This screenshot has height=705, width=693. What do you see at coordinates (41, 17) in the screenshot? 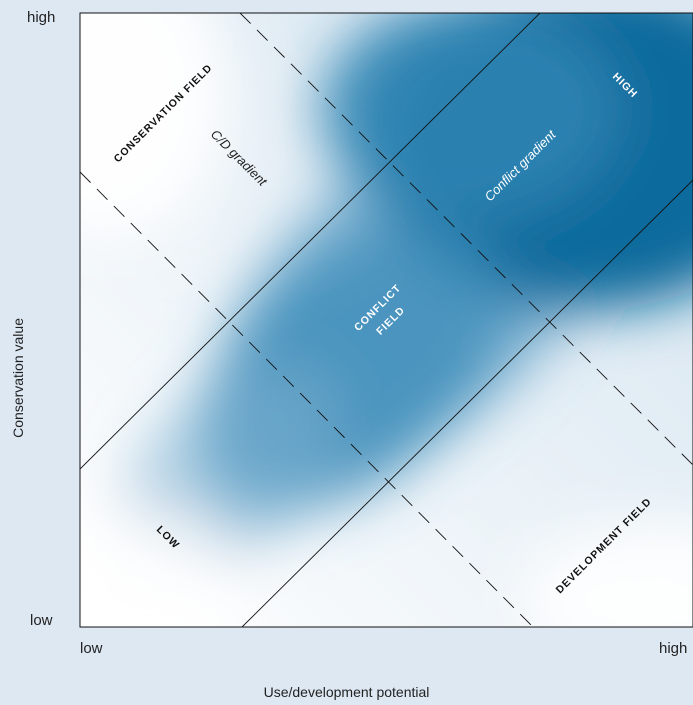
I see `y-axis-high-tick: high` at bounding box center [41, 17].